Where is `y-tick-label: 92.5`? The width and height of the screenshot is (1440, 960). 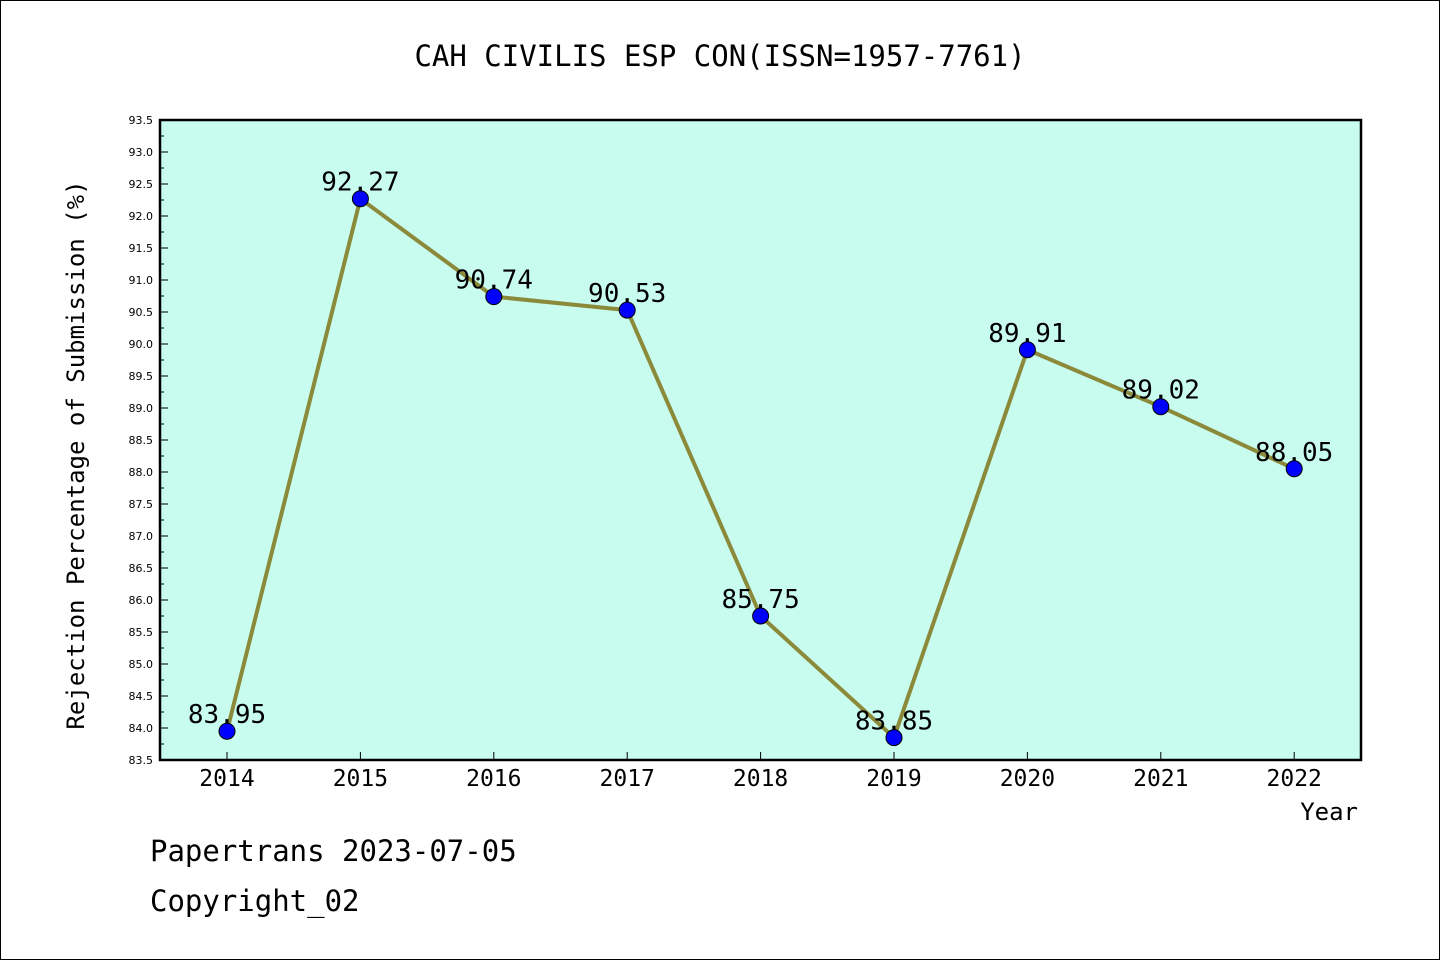 y-tick-label: 92.5 is located at coordinates (141, 184).